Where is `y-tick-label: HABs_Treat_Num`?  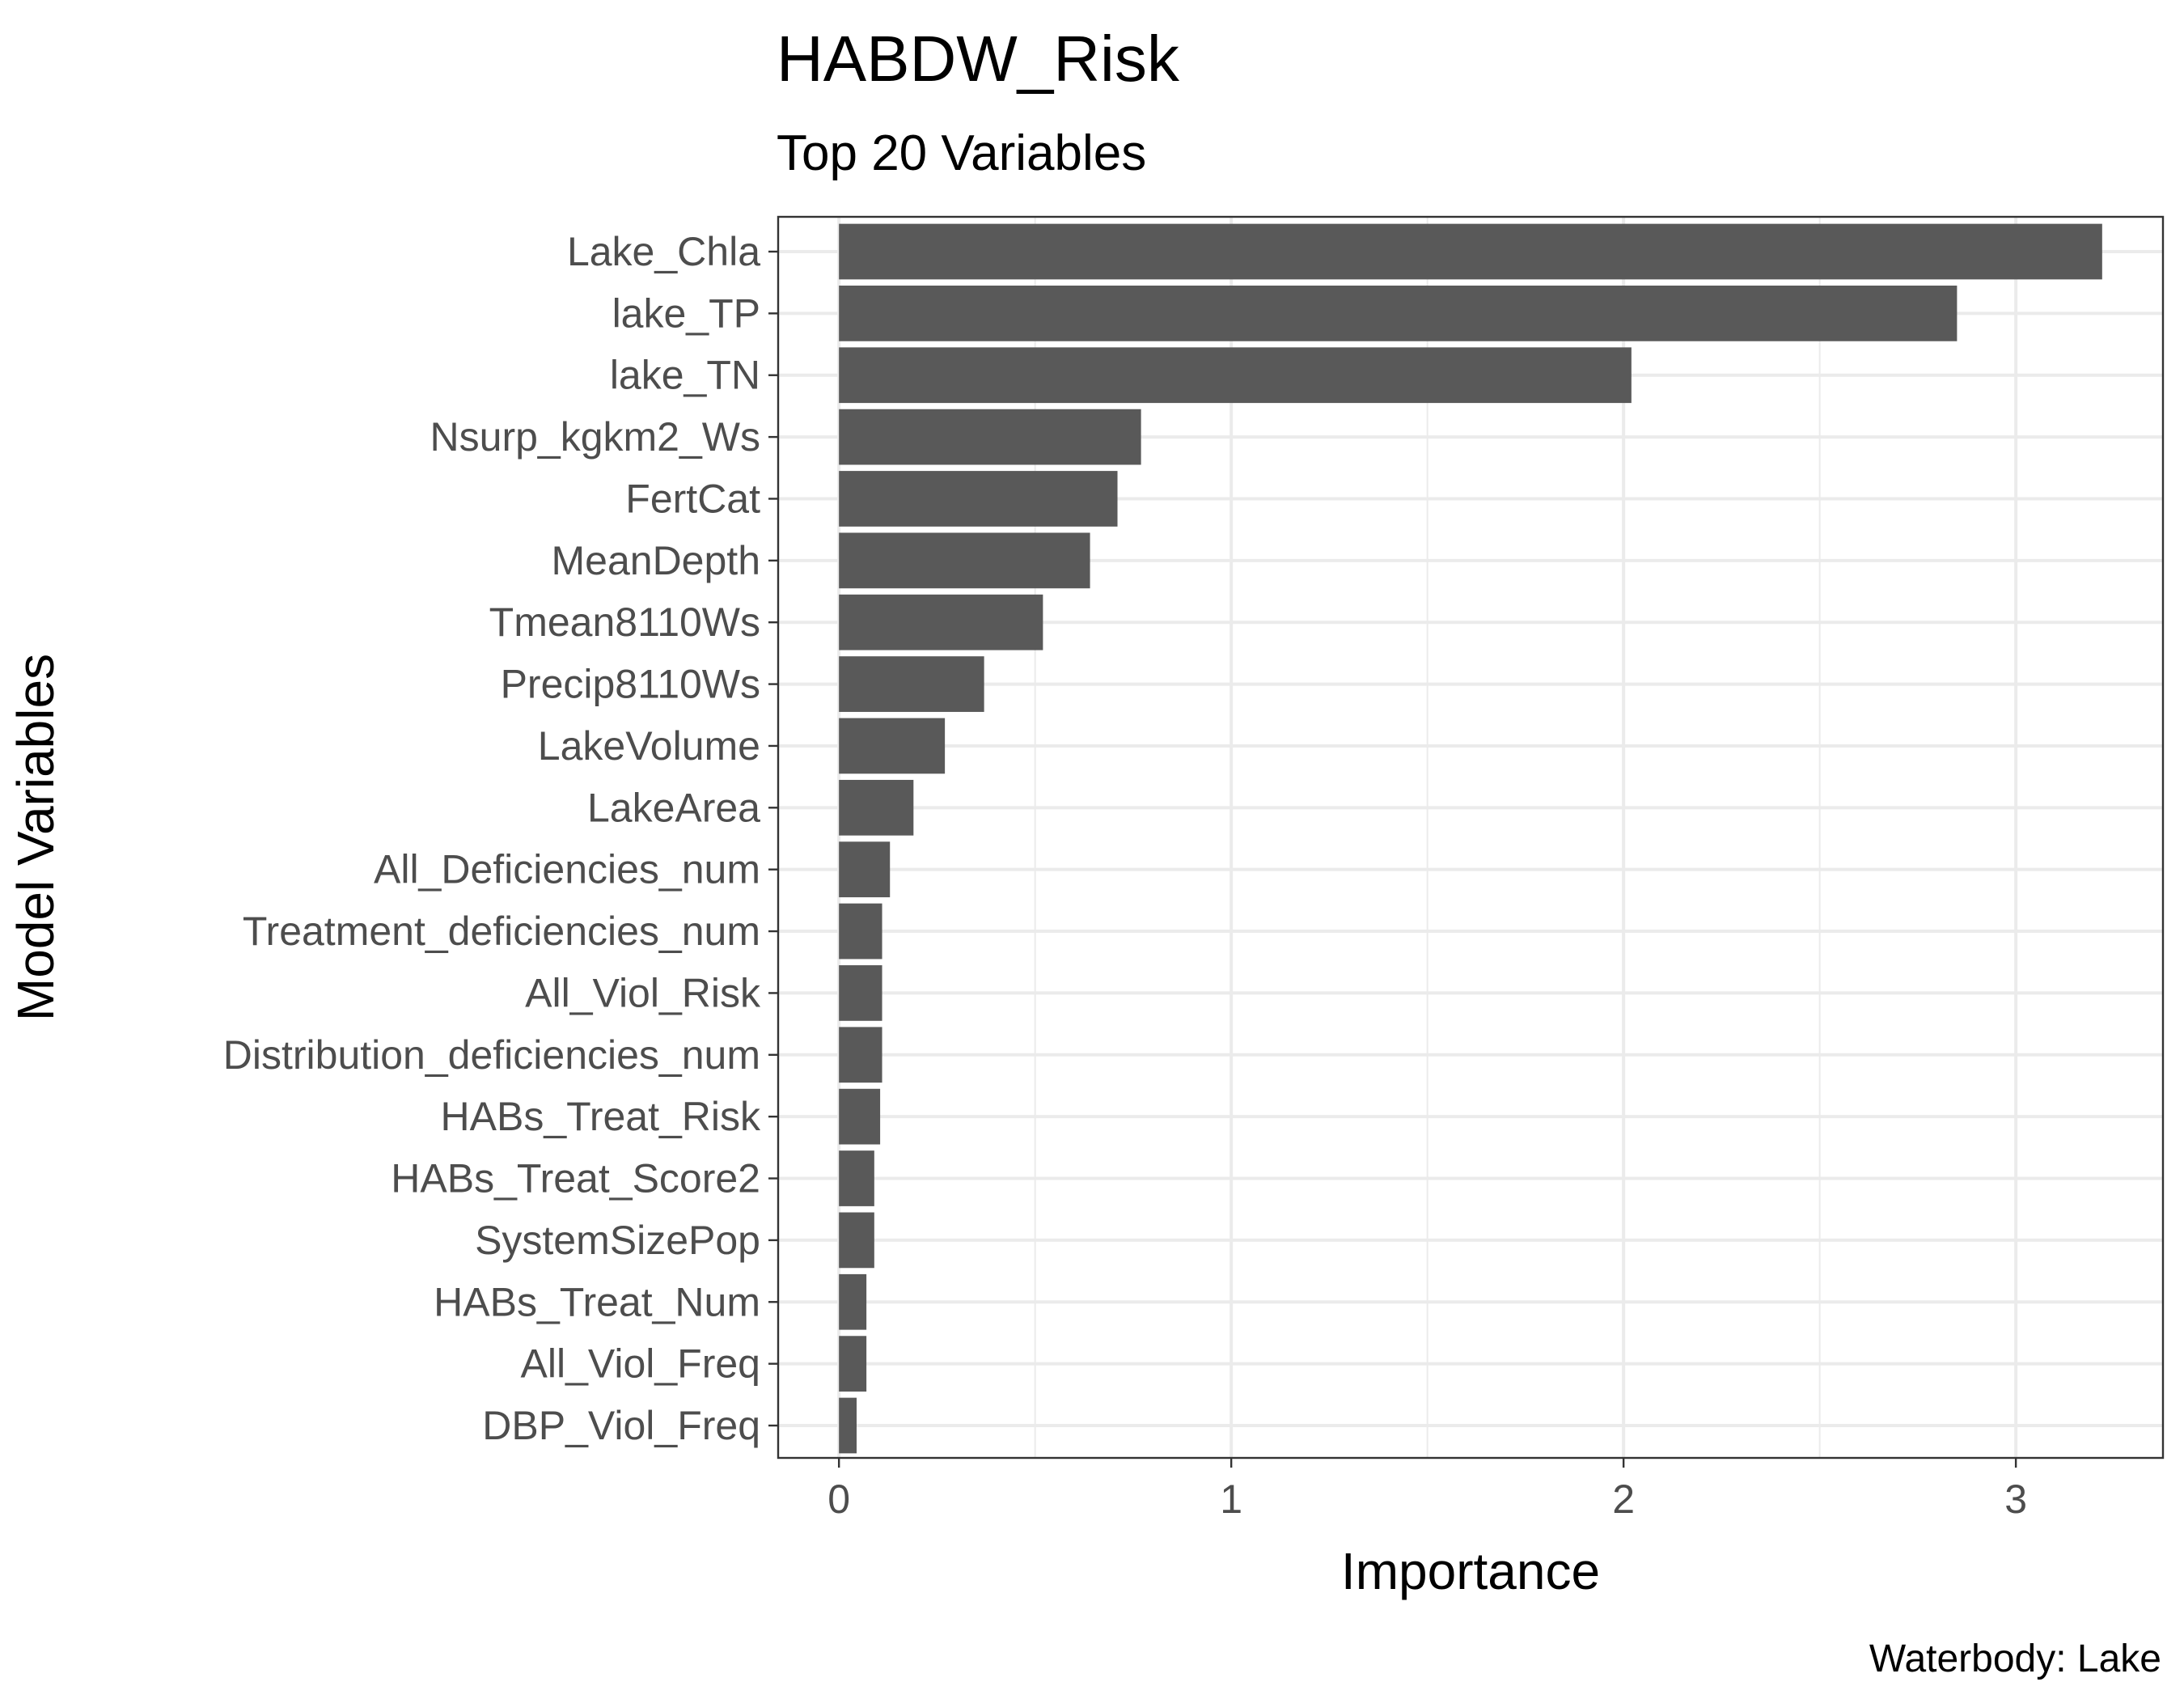 y-tick-label: HABs_Treat_Num is located at coordinates (597, 1301).